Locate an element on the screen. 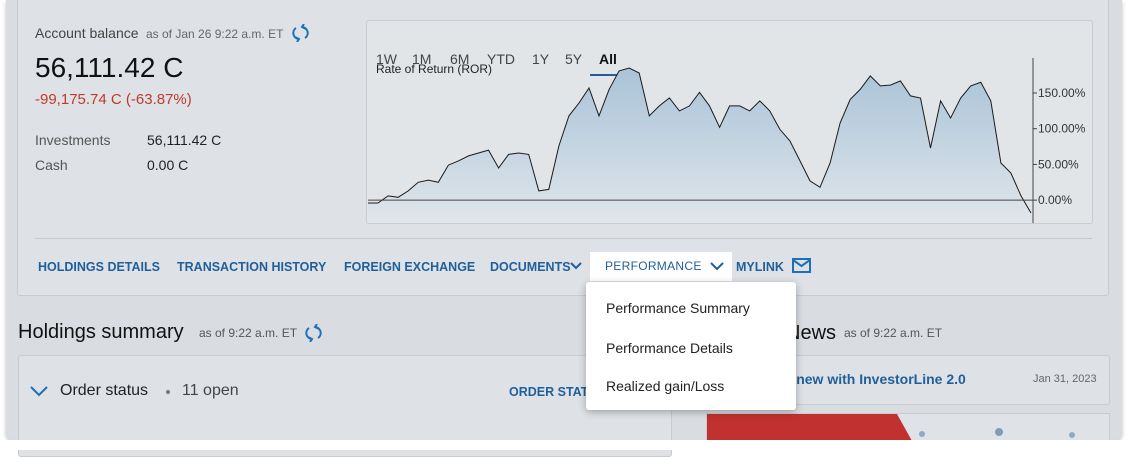 The width and height of the screenshot is (1128, 457). section-title: Holdings summary is located at coordinates (101, 332).